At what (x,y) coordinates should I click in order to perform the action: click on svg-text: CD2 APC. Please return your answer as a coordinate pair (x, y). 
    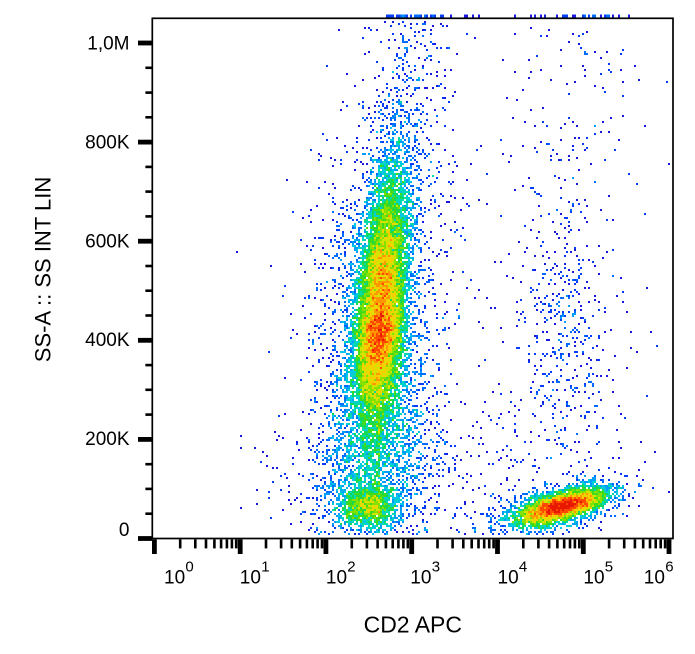
    Looking at the image, I should click on (413, 625).